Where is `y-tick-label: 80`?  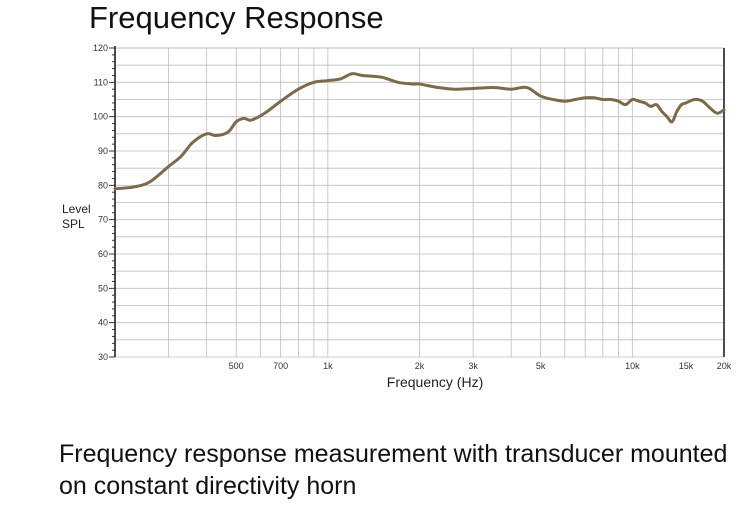 y-tick-label: 80 is located at coordinates (103, 185).